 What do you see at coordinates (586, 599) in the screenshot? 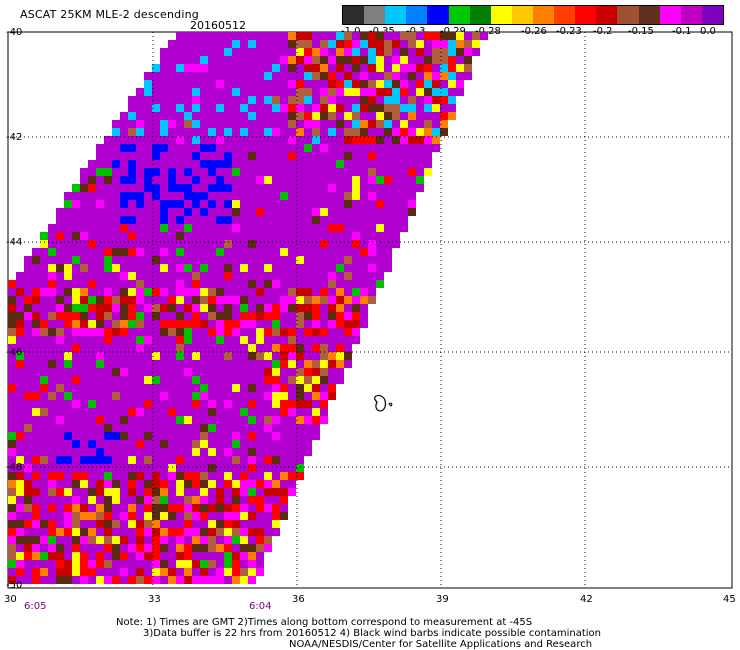
I see `lon-label: 42` at bounding box center [586, 599].